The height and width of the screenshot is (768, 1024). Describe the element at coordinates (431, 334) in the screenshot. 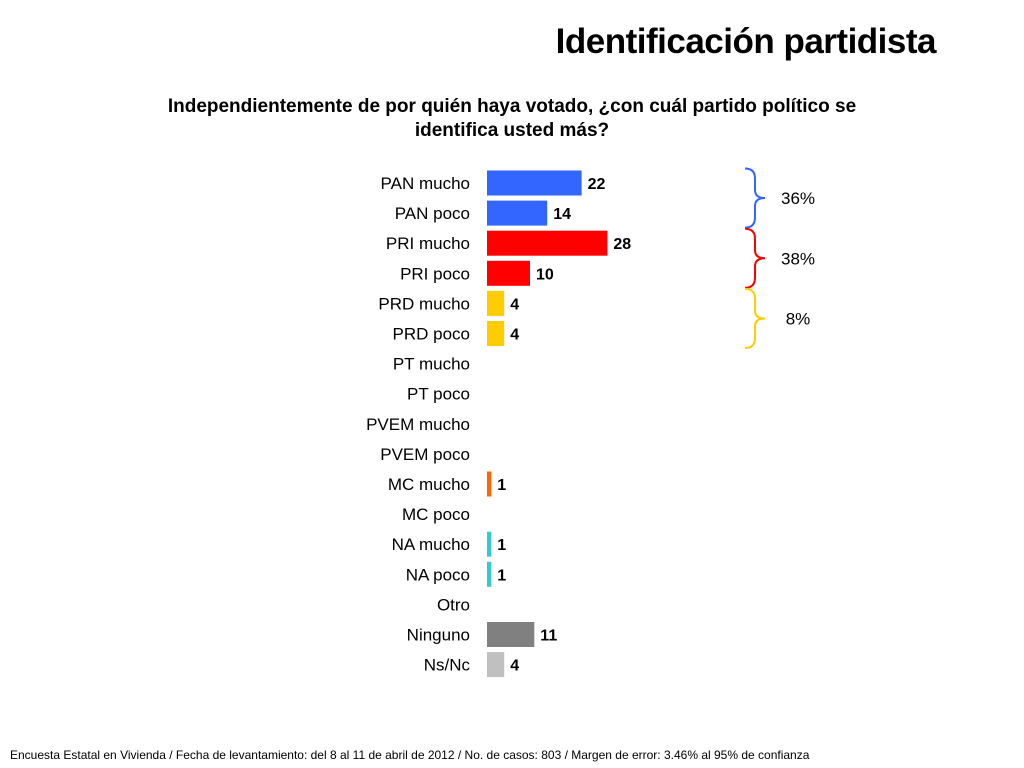

I see `category-label: PRD poco` at that location.